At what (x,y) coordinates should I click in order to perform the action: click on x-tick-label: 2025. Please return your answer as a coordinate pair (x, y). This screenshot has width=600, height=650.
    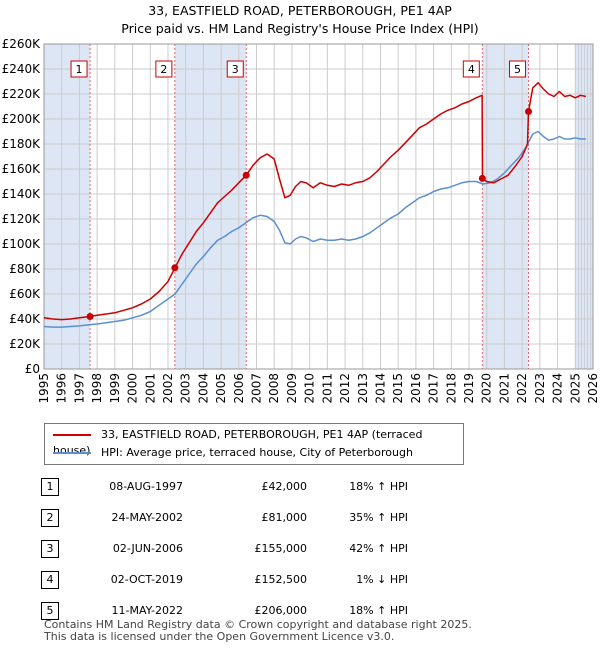
    Looking at the image, I should click on (575, 388).